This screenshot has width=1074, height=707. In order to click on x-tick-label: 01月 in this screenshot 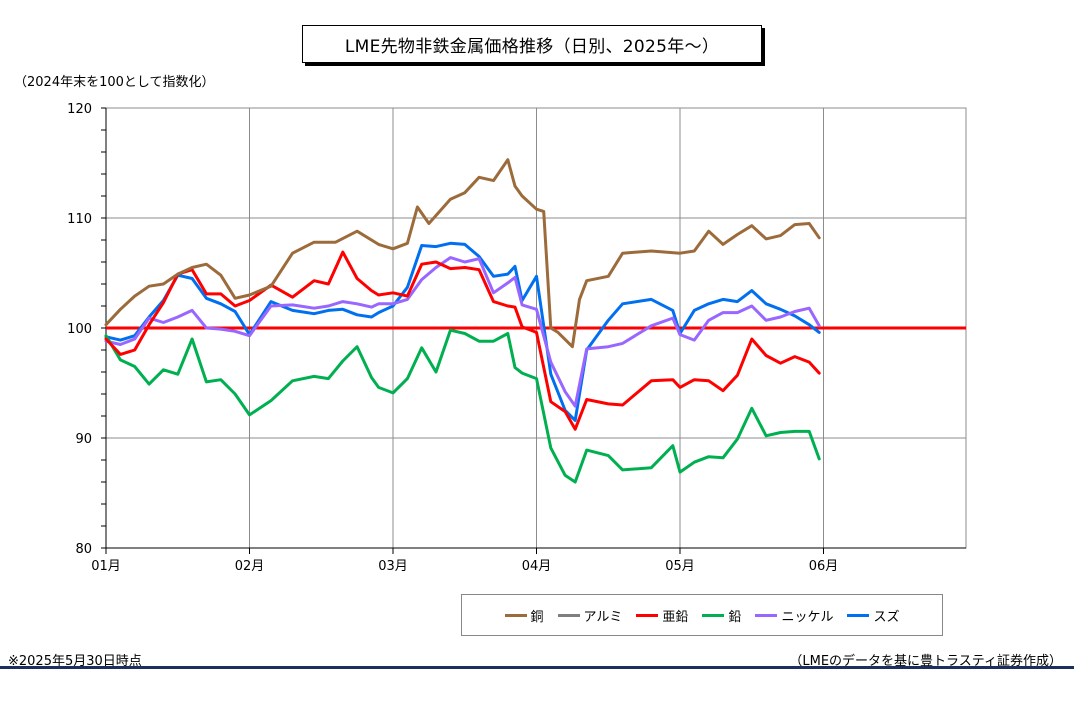, I will do `click(106, 566)`.